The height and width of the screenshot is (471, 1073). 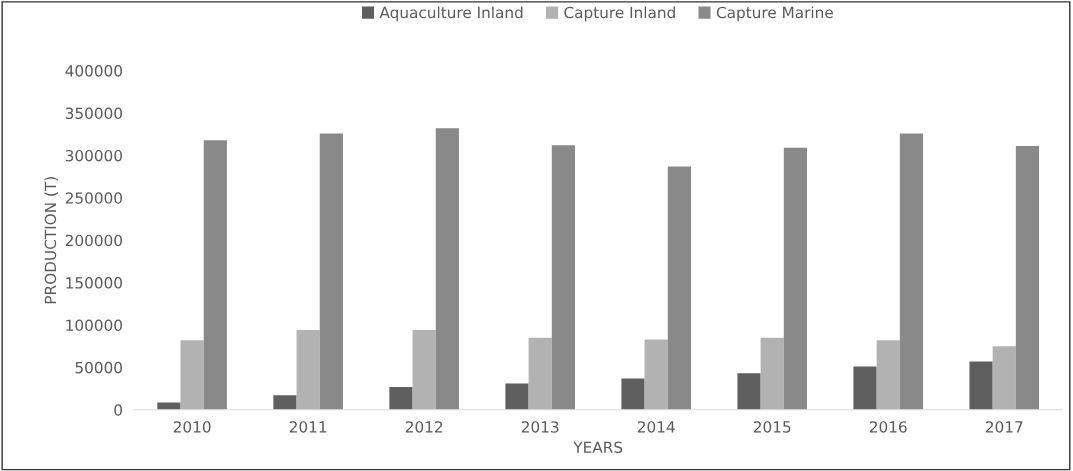 I want to click on x-tick-label: 2010, so click(x=192, y=427).